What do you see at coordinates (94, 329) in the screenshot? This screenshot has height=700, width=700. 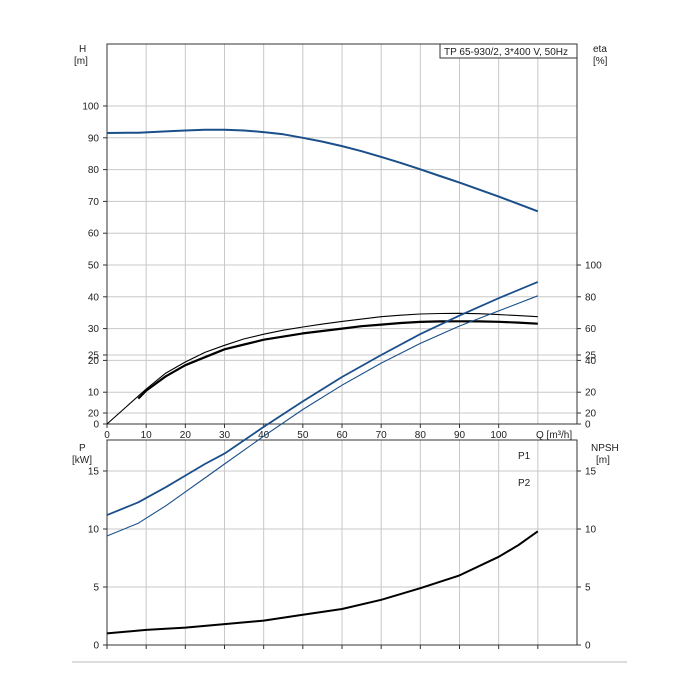 I see `h-tick-label: 30` at bounding box center [94, 329].